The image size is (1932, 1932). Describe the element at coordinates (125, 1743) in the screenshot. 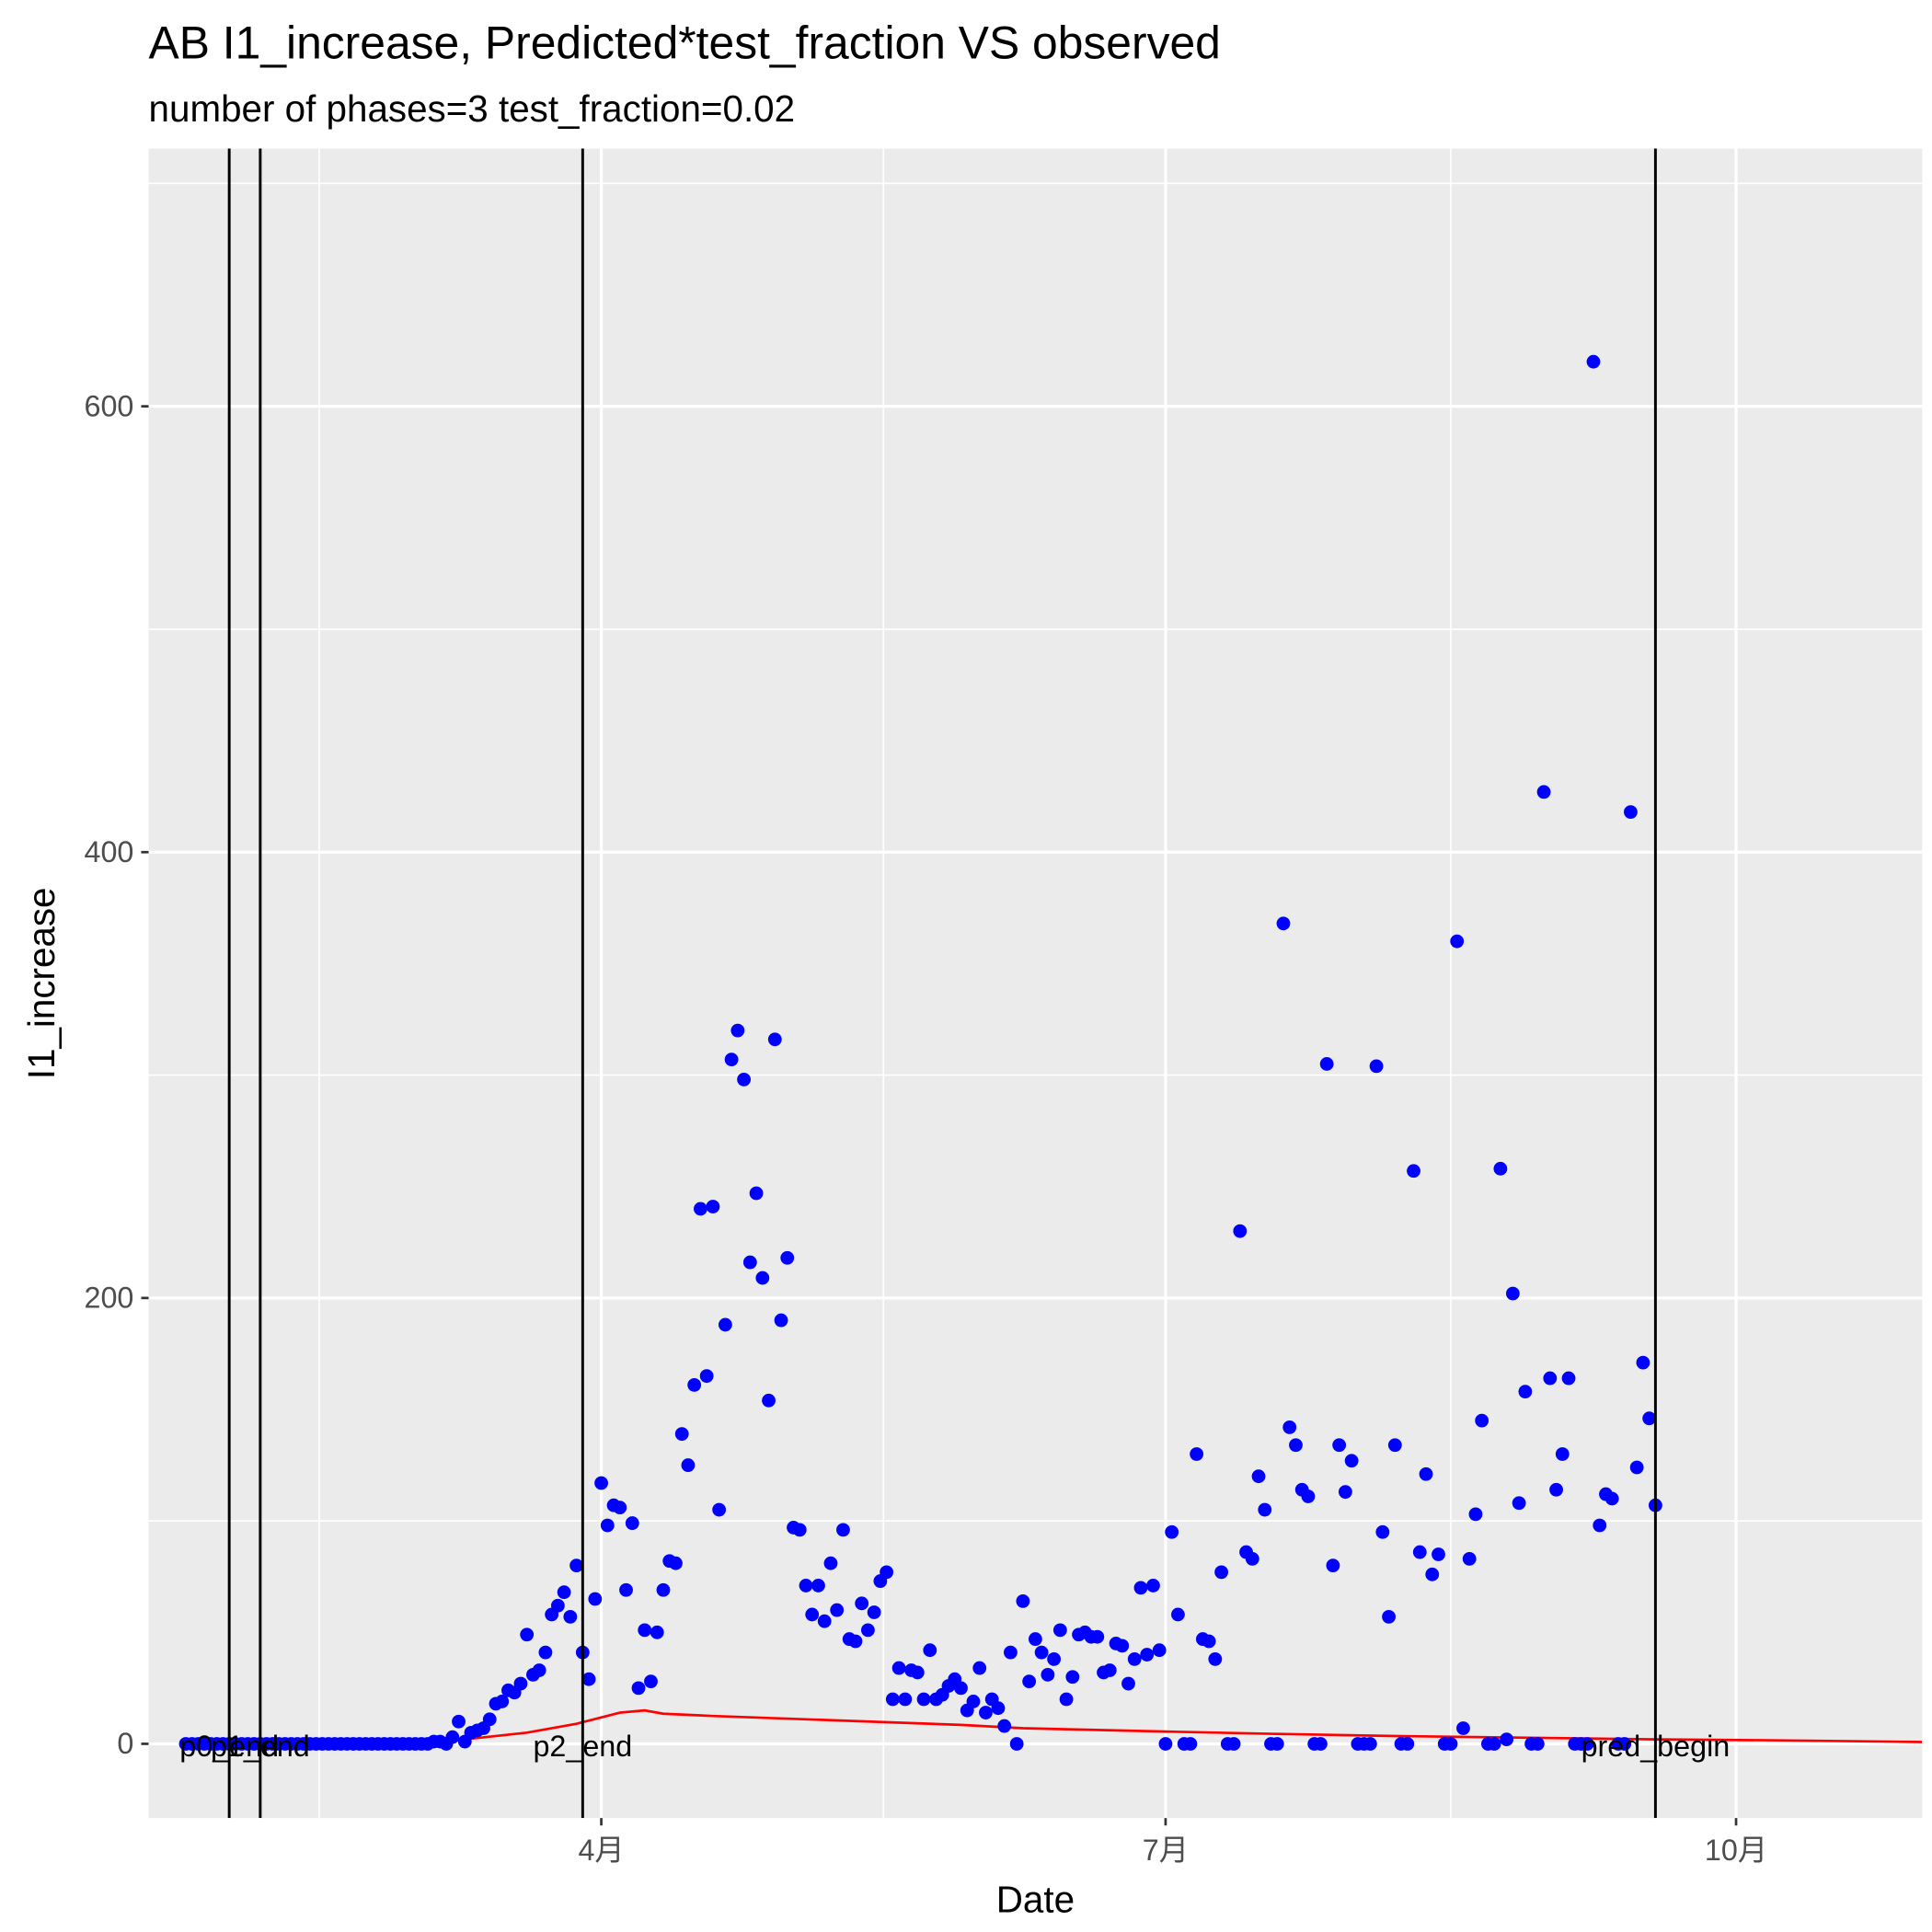

I see `y-tick-label: 0` at that location.